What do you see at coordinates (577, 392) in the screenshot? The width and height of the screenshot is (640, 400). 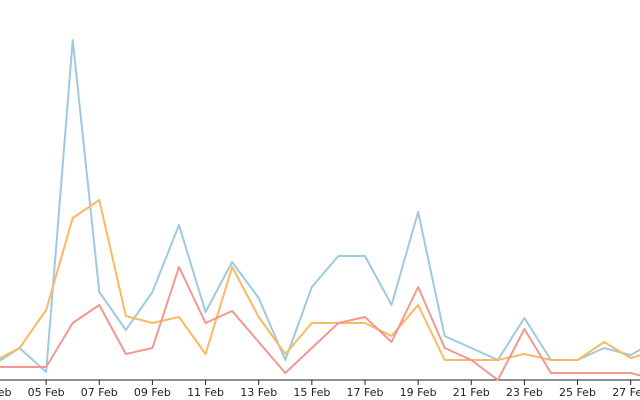 I see `x-tick-label: 25 Feb` at bounding box center [577, 392].